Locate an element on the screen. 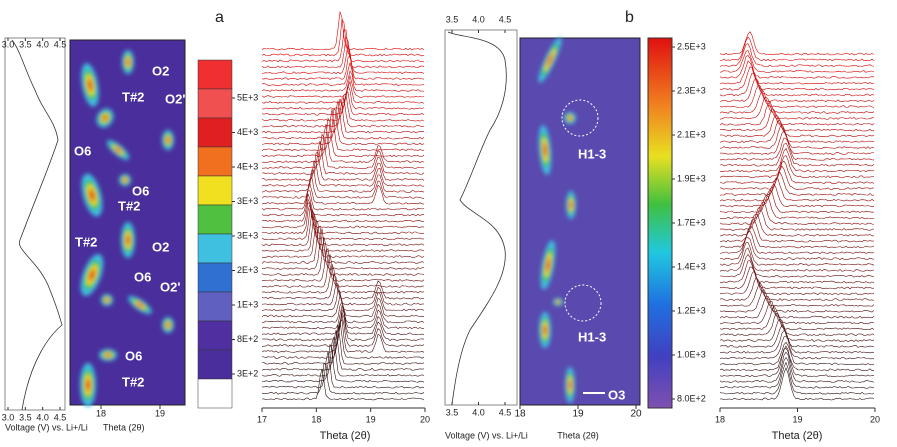 The image size is (897, 447). panel-label: b is located at coordinates (629, 17).